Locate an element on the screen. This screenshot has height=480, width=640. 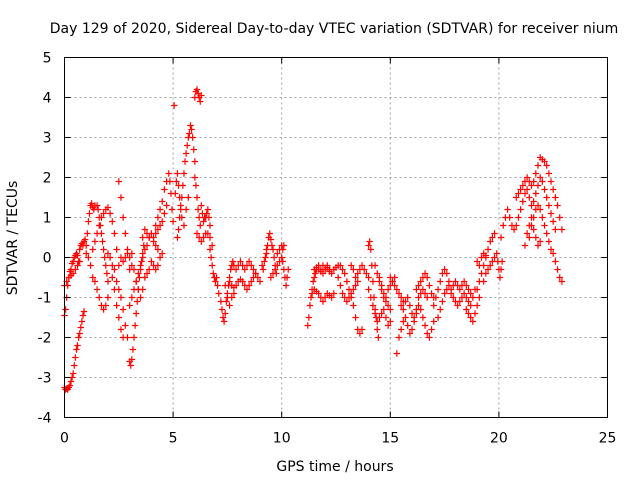
y-tick-label: 2 is located at coordinates (47, 179).